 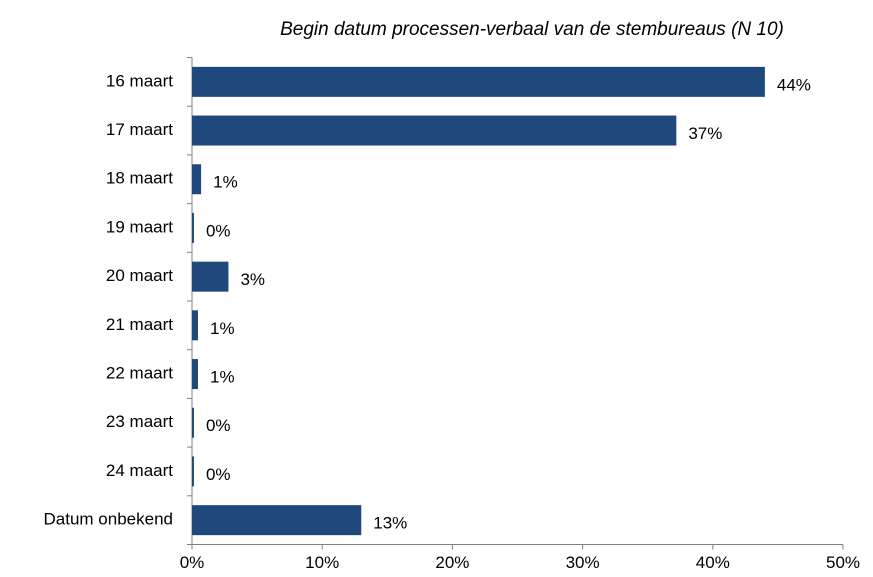 I want to click on y-tick-label: 20 maart, so click(x=139, y=275).